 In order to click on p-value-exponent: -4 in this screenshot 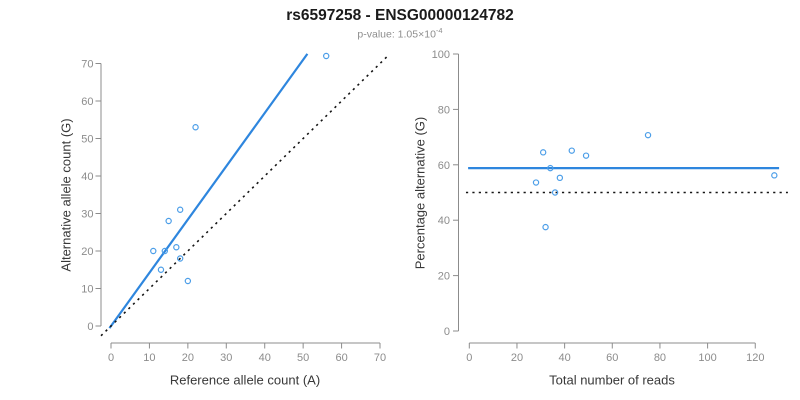, I will do `click(439, 30)`.